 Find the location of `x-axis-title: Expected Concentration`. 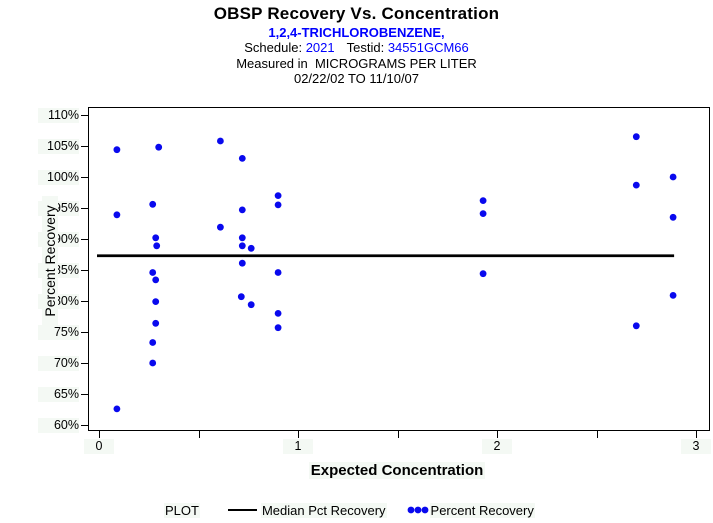

x-axis-title: Expected Concentration is located at coordinates (397, 470).